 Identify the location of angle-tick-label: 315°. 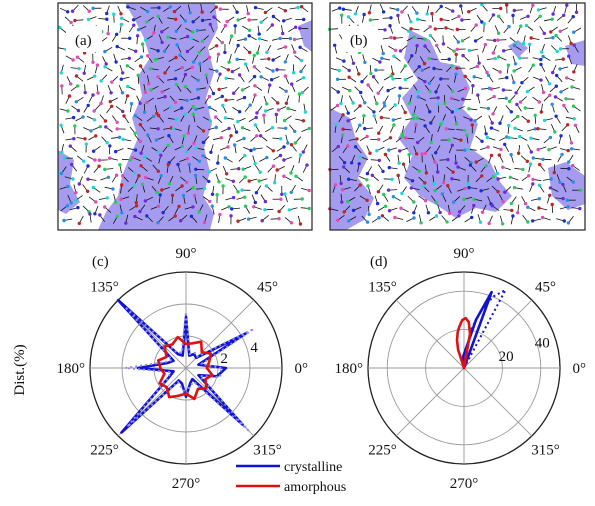
(267, 451).